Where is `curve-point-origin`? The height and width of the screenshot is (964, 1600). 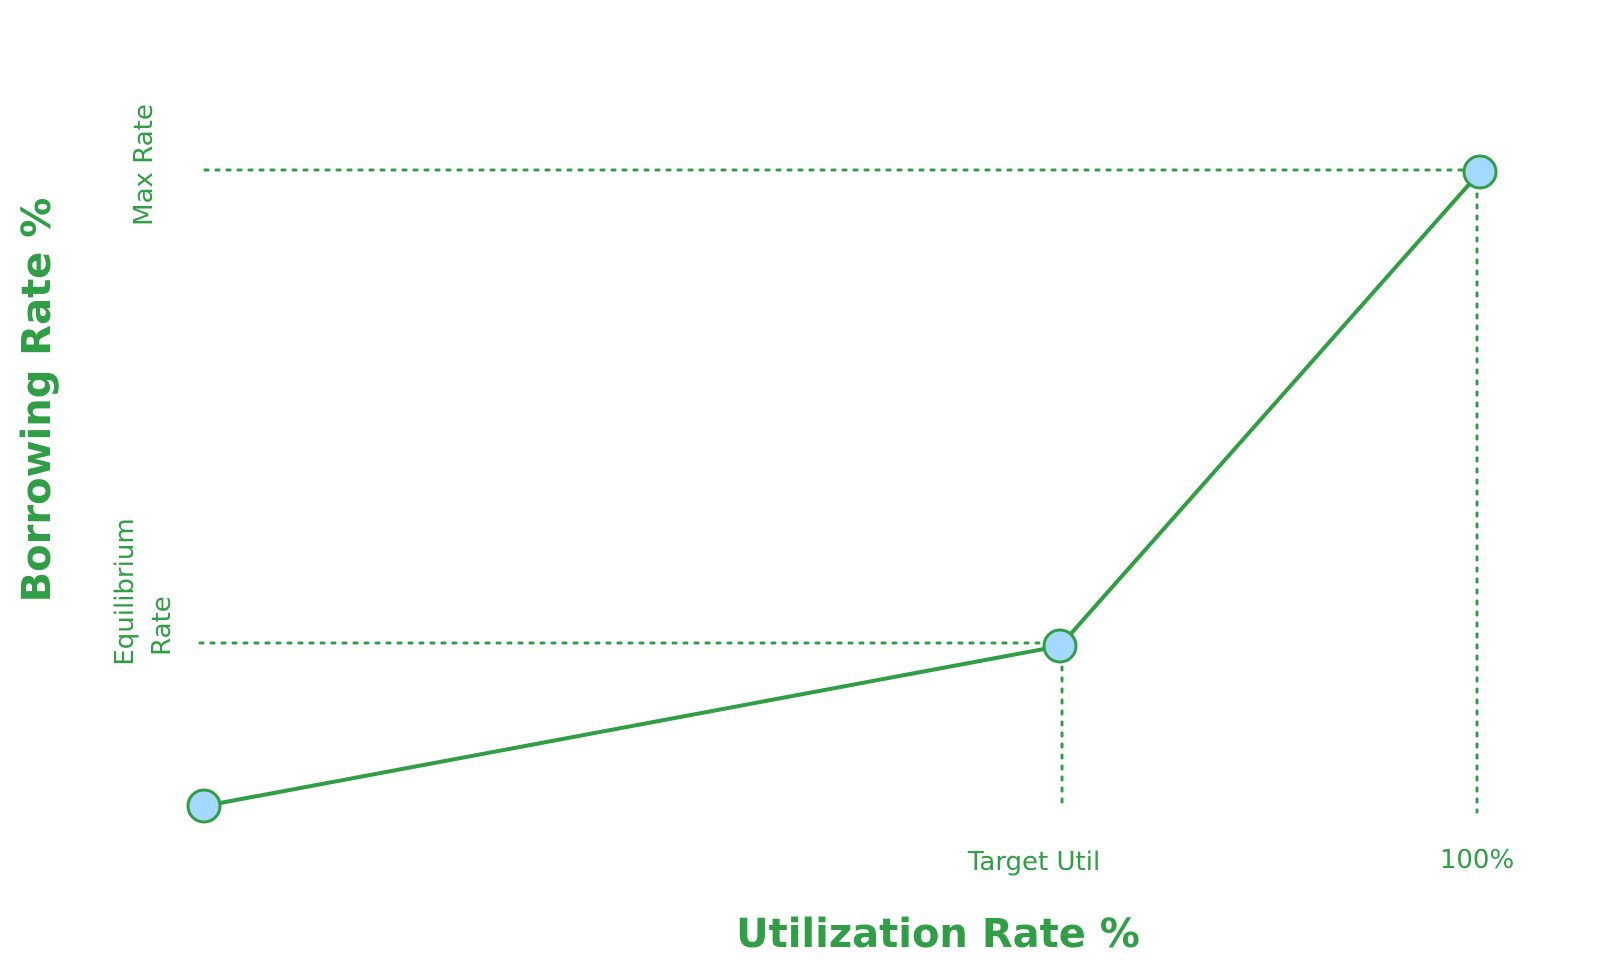 curve-point-origin is located at coordinates (204, 806).